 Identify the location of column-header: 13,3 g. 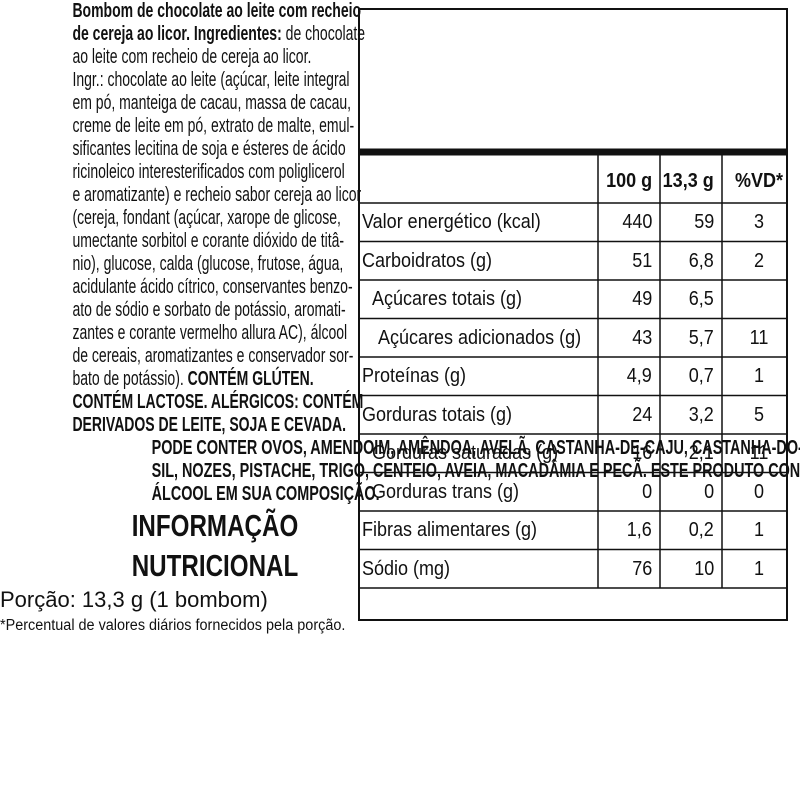
(688, 181).